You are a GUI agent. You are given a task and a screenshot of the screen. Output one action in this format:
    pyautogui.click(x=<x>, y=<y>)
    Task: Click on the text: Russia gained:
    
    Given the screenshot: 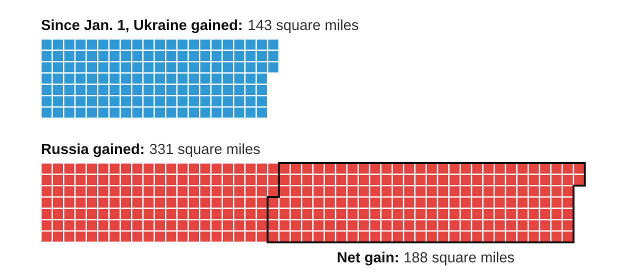 What is the action you would take?
    pyautogui.click(x=93, y=150)
    